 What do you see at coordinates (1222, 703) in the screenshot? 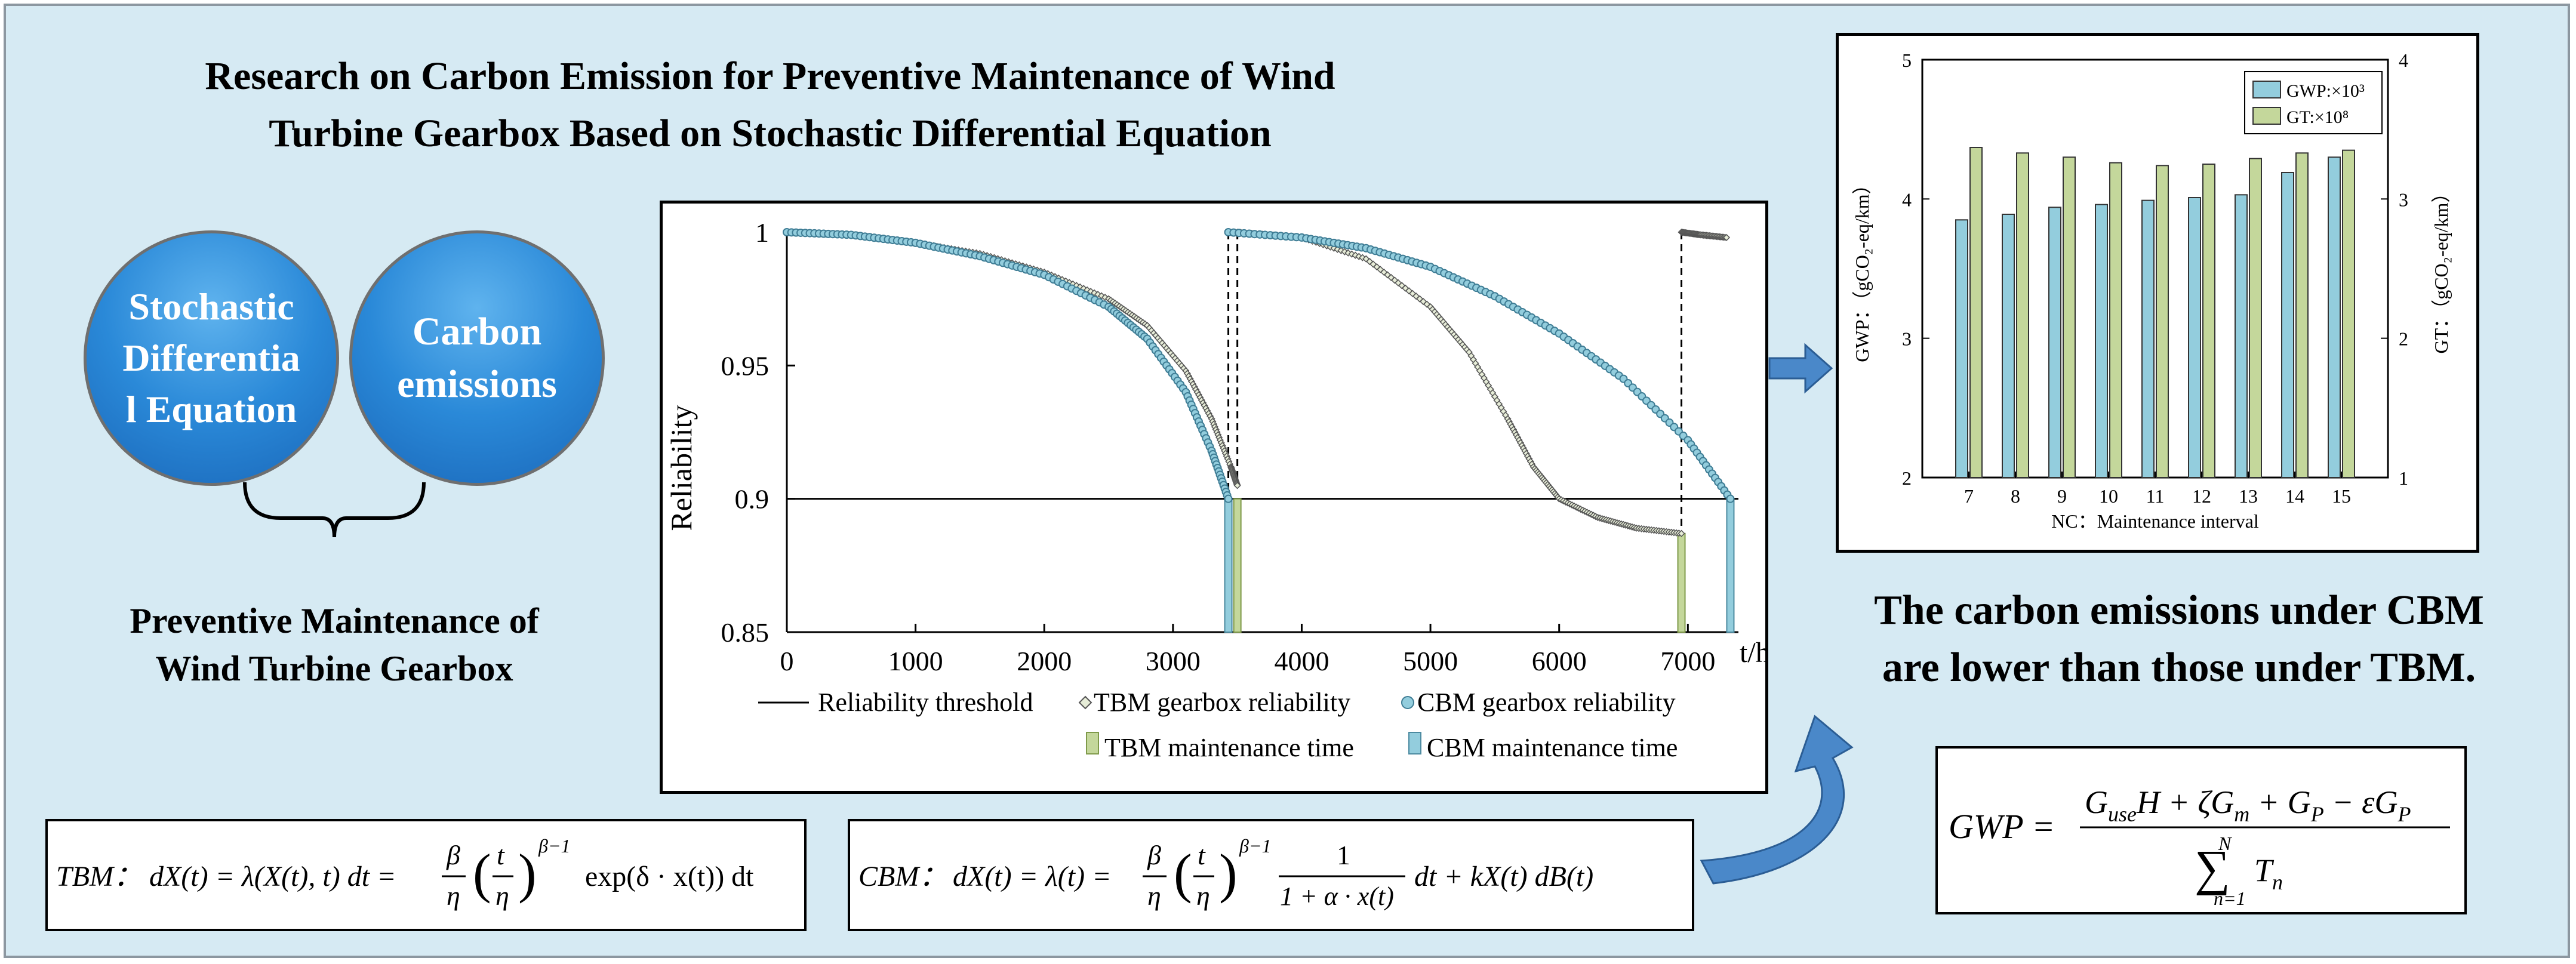
I see `legend-tbm-label: TBM gearbox reliability` at bounding box center [1222, 703].